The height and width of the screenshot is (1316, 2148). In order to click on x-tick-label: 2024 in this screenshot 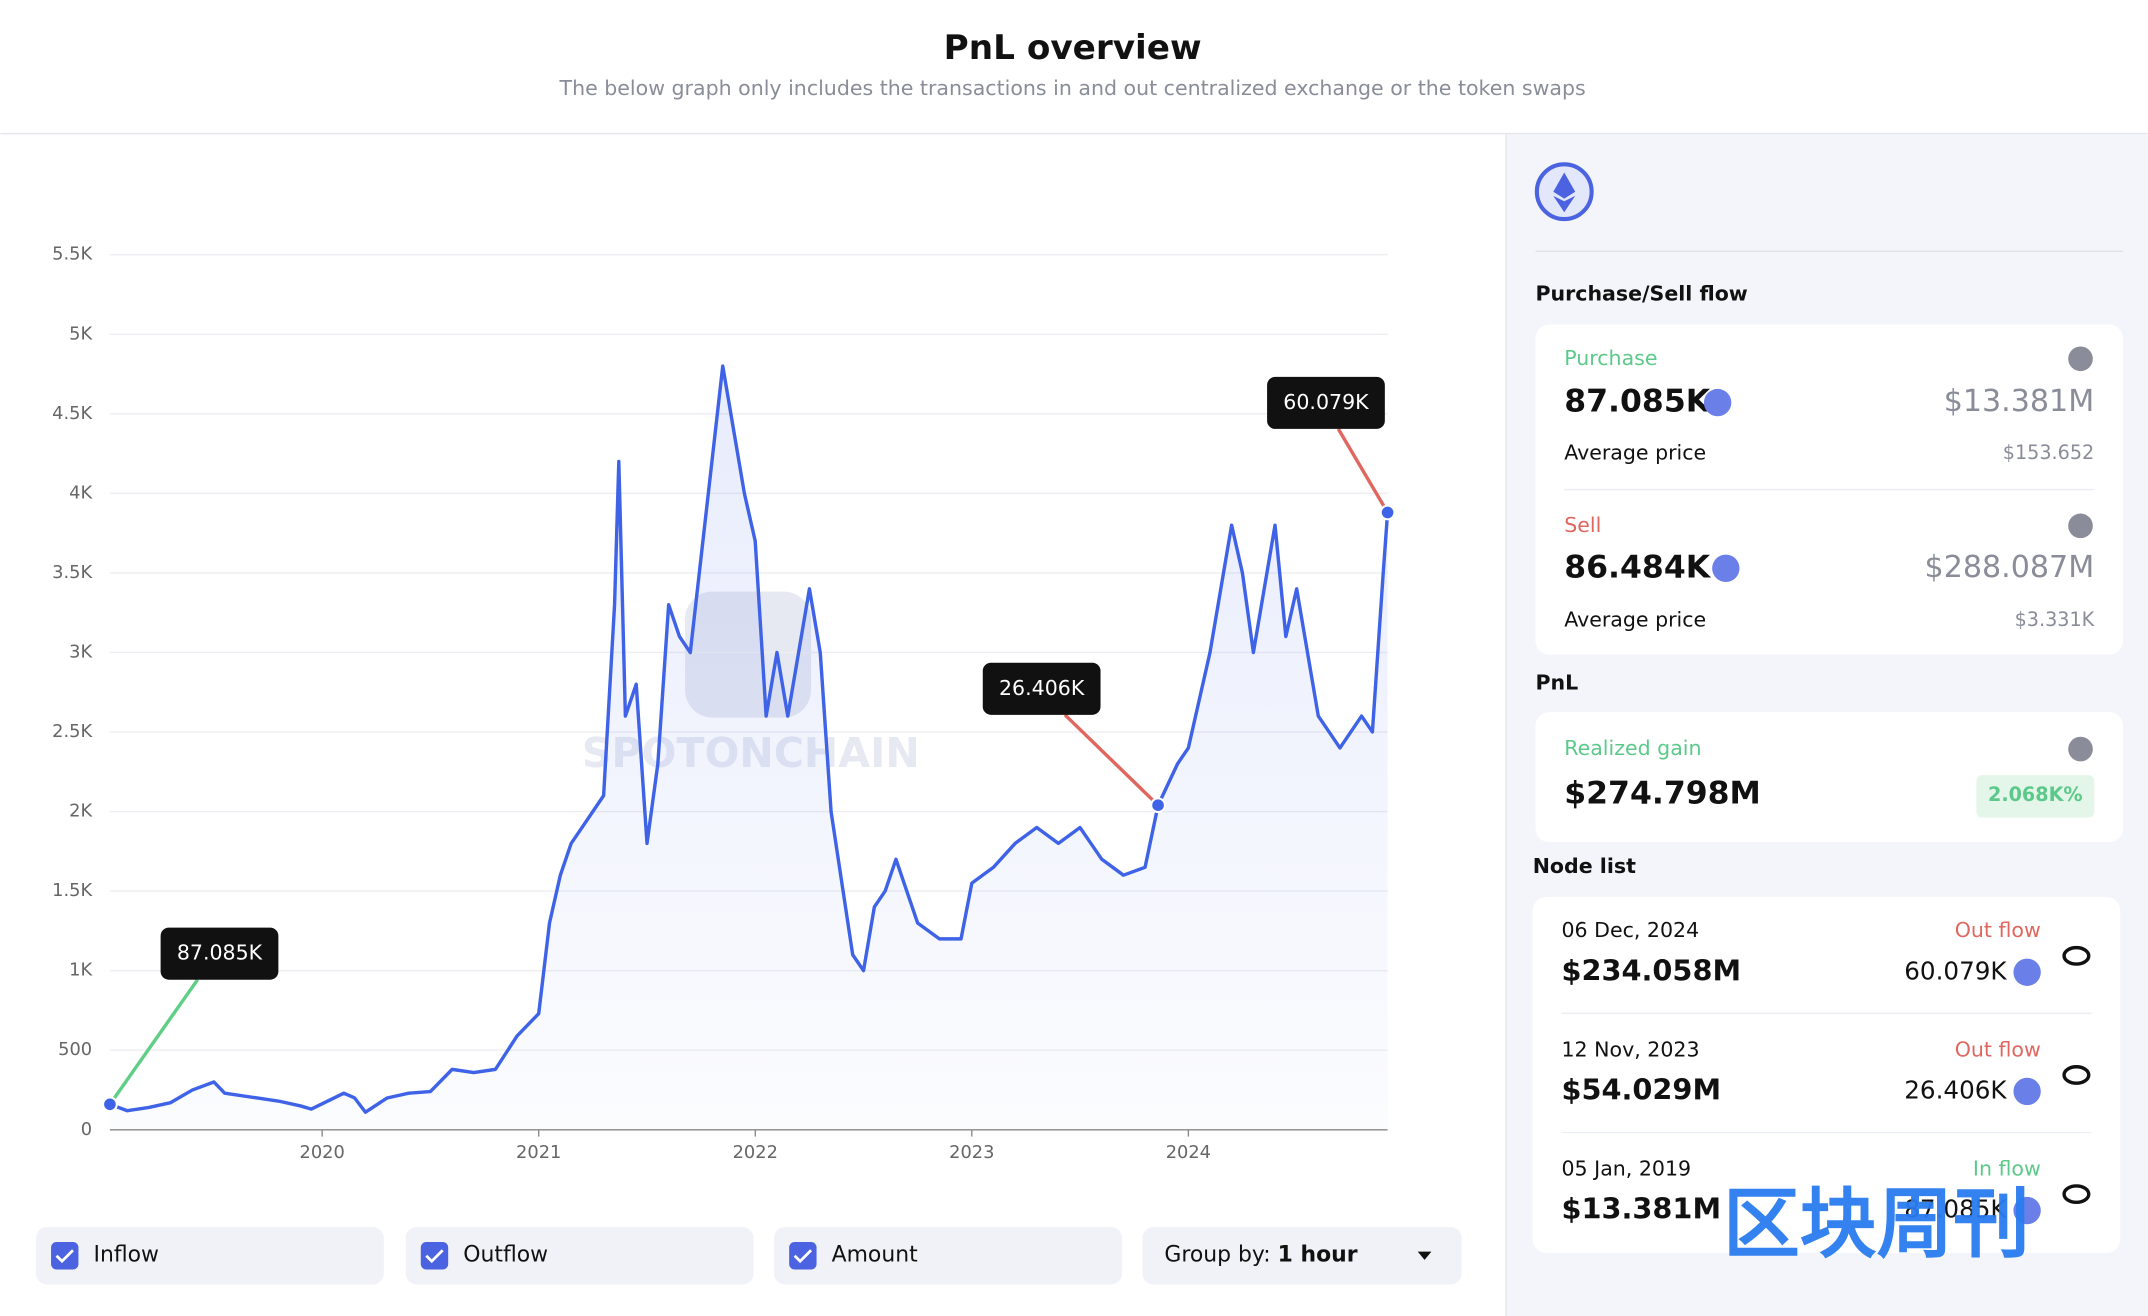, I will do `click(1188, 1152)`.